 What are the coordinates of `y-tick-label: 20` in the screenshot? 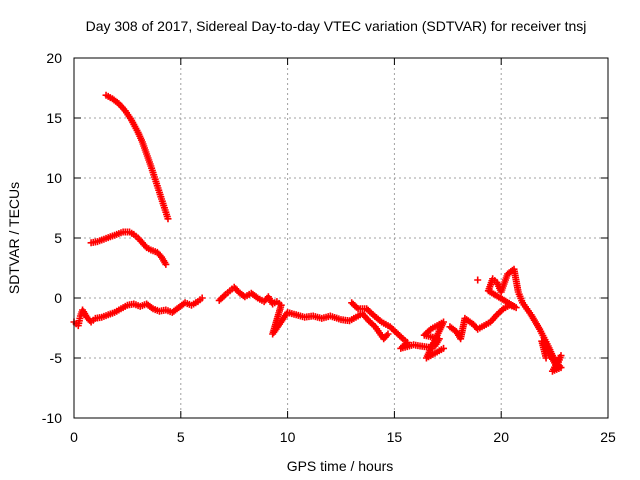 It's located at (54, 58).